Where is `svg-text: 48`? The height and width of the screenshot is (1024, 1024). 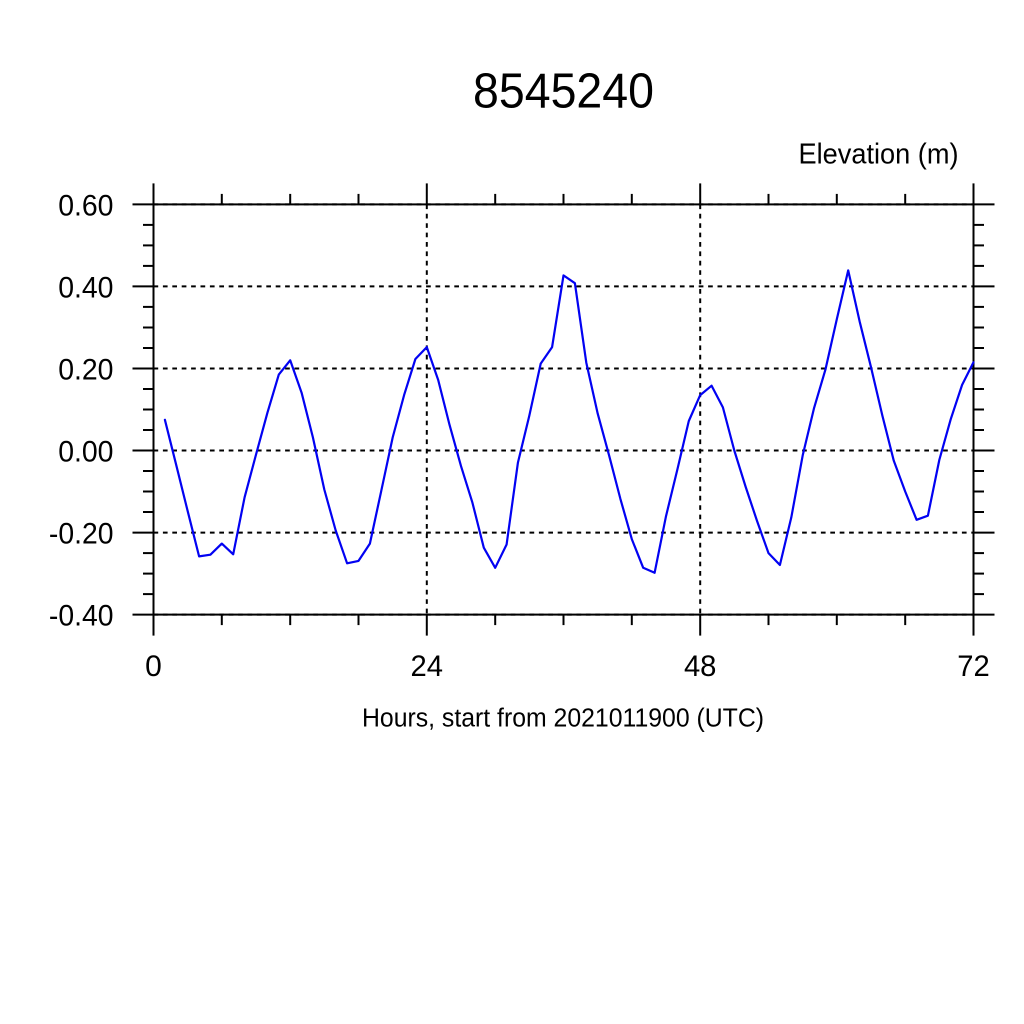 svg-text: 48 is located at coordinates (700, 666).